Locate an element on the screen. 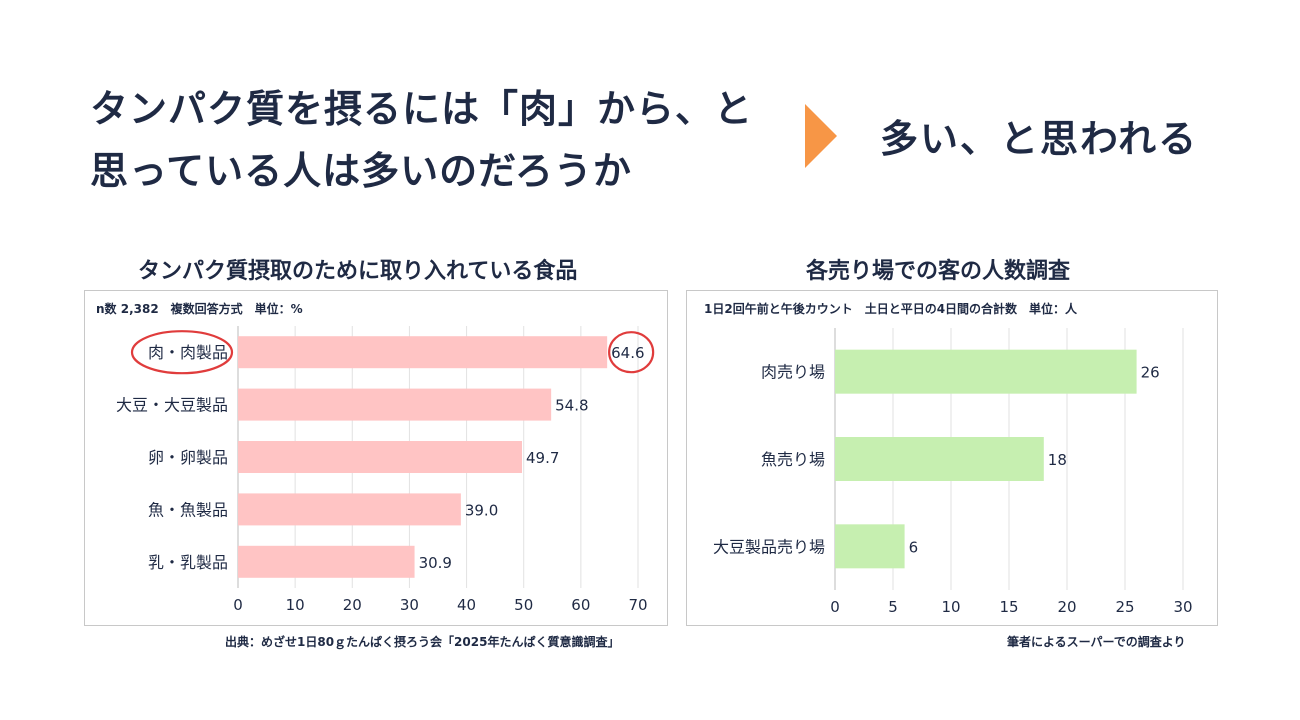 The image size is (1300, 720). value-label: 6 is located at coordinates (914, 547).